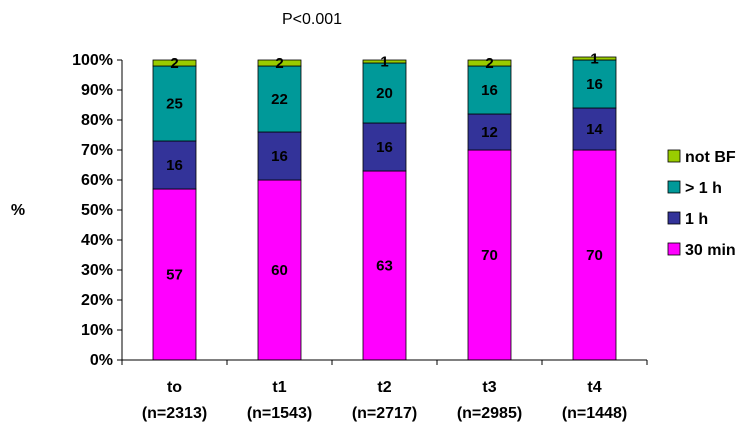 This screenshot has height=432, width=755. What do you see at coordinates (701, 204) in the screenshot?
I see `legend: not BF > 1 h 1 h 30 min` at bounding box center [701, 204].